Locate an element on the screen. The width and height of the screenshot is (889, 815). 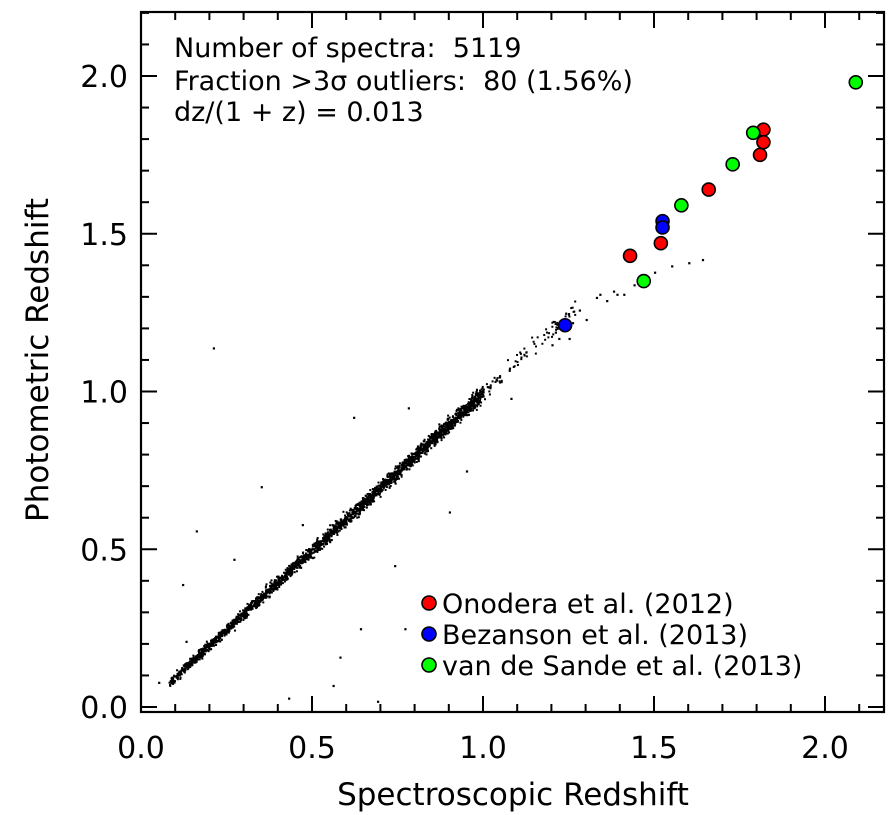
x-tick-label: 0.5 is located at coordinates (312, 748).